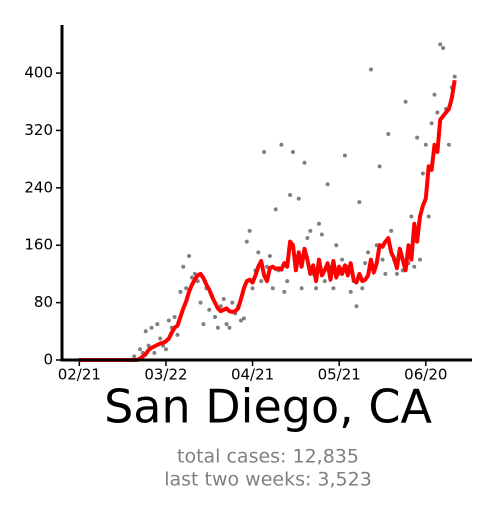  Describe the element at coordinates (38, 73) in the screenshot. I see `y-tick-label: 400` at that location.